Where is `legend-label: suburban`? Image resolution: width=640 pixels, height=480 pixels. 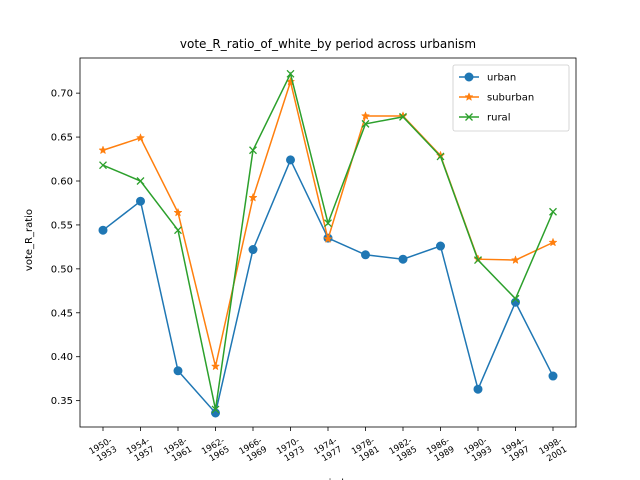 legend-label: suburban is located at coordinates (510, 98).